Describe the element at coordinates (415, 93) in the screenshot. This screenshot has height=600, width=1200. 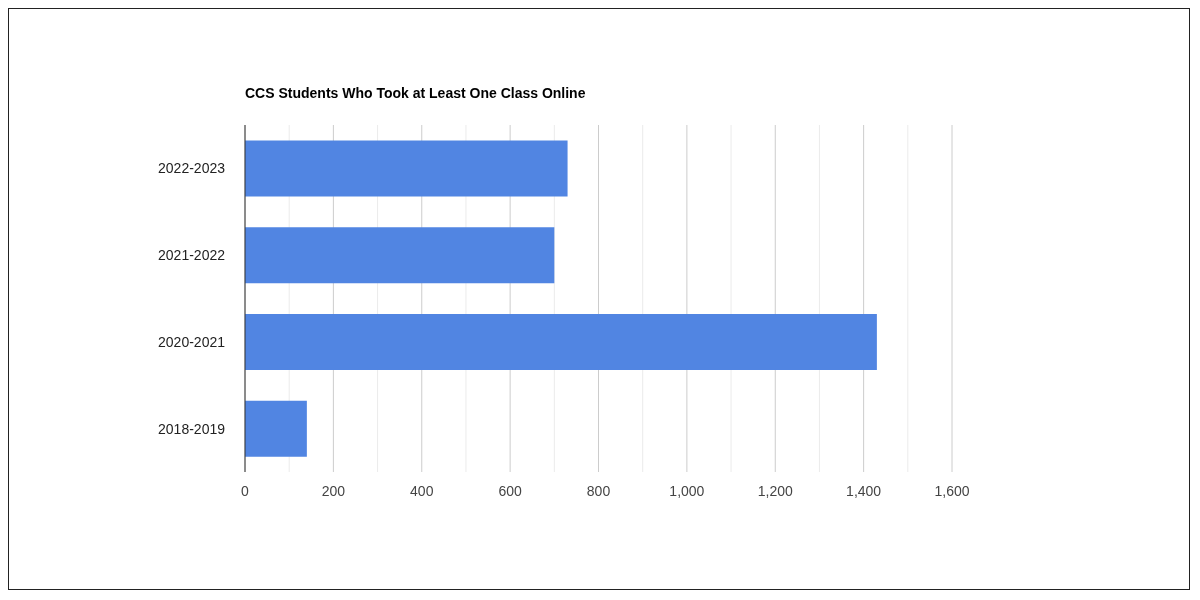
I see `chart-title: CCS Students Who Took at Least One Class Online` at that location.